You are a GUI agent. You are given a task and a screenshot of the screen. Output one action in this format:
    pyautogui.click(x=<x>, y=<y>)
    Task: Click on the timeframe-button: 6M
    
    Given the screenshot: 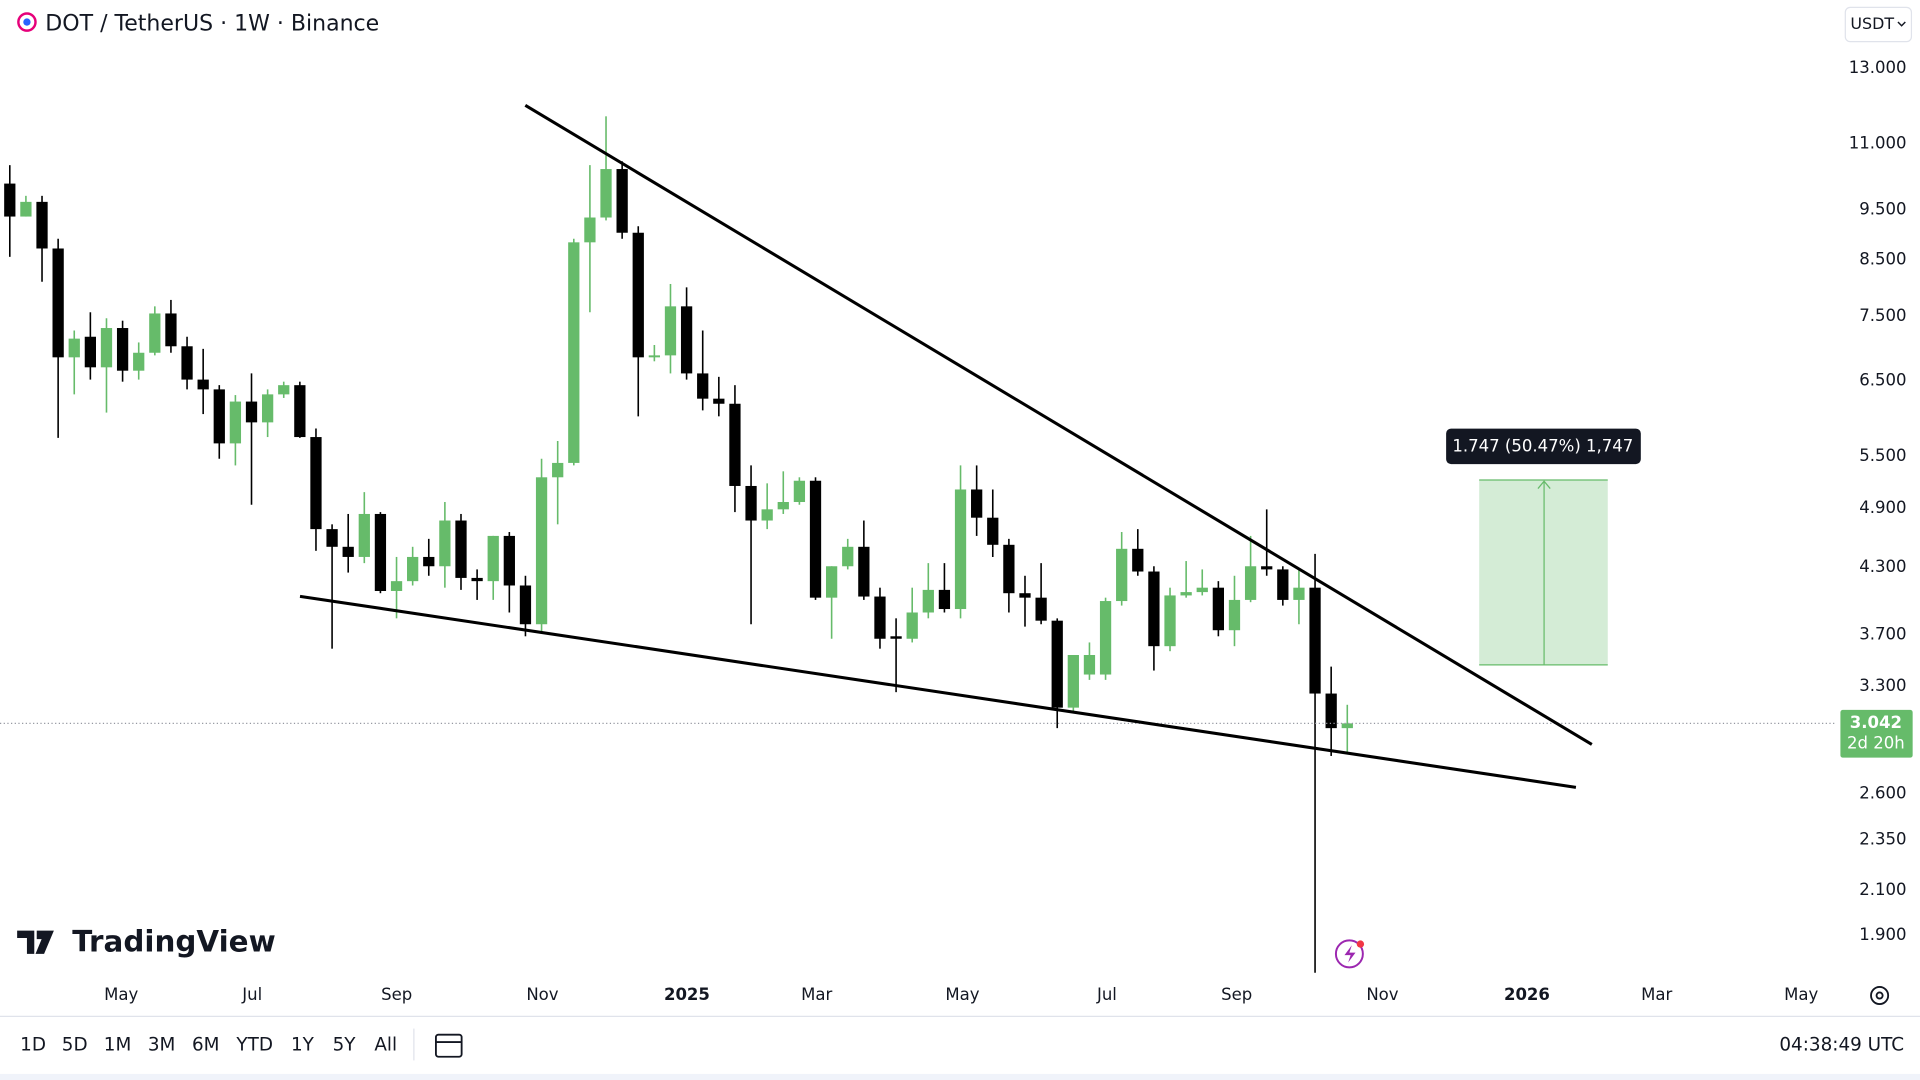 What is the action you would take?
    pyautogui.click(x=206, y=1045)
    